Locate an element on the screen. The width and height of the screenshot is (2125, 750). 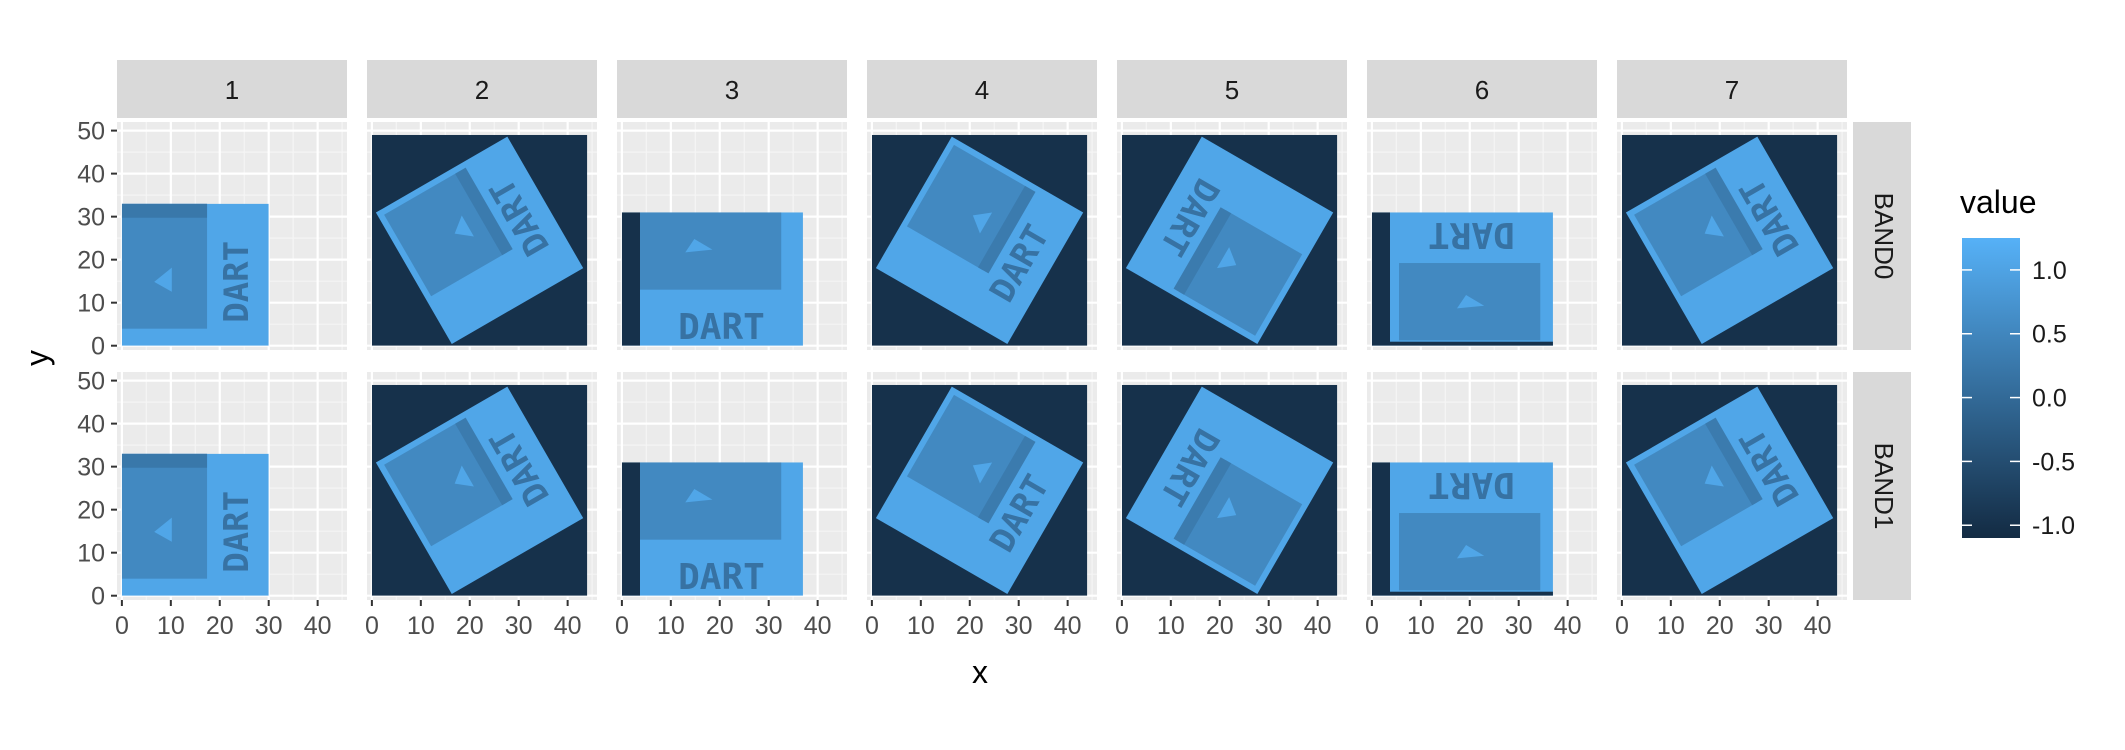
legend-tick-label: -1.0 is located at coordinates (2053, 526).